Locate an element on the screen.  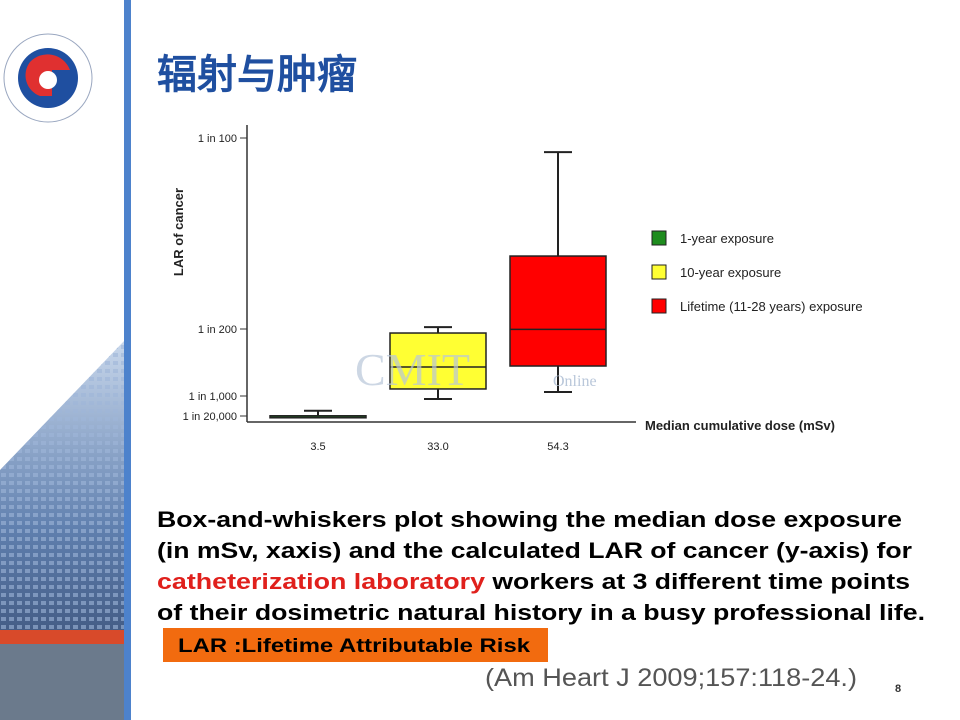
divider is located at coordinates (127, 360).